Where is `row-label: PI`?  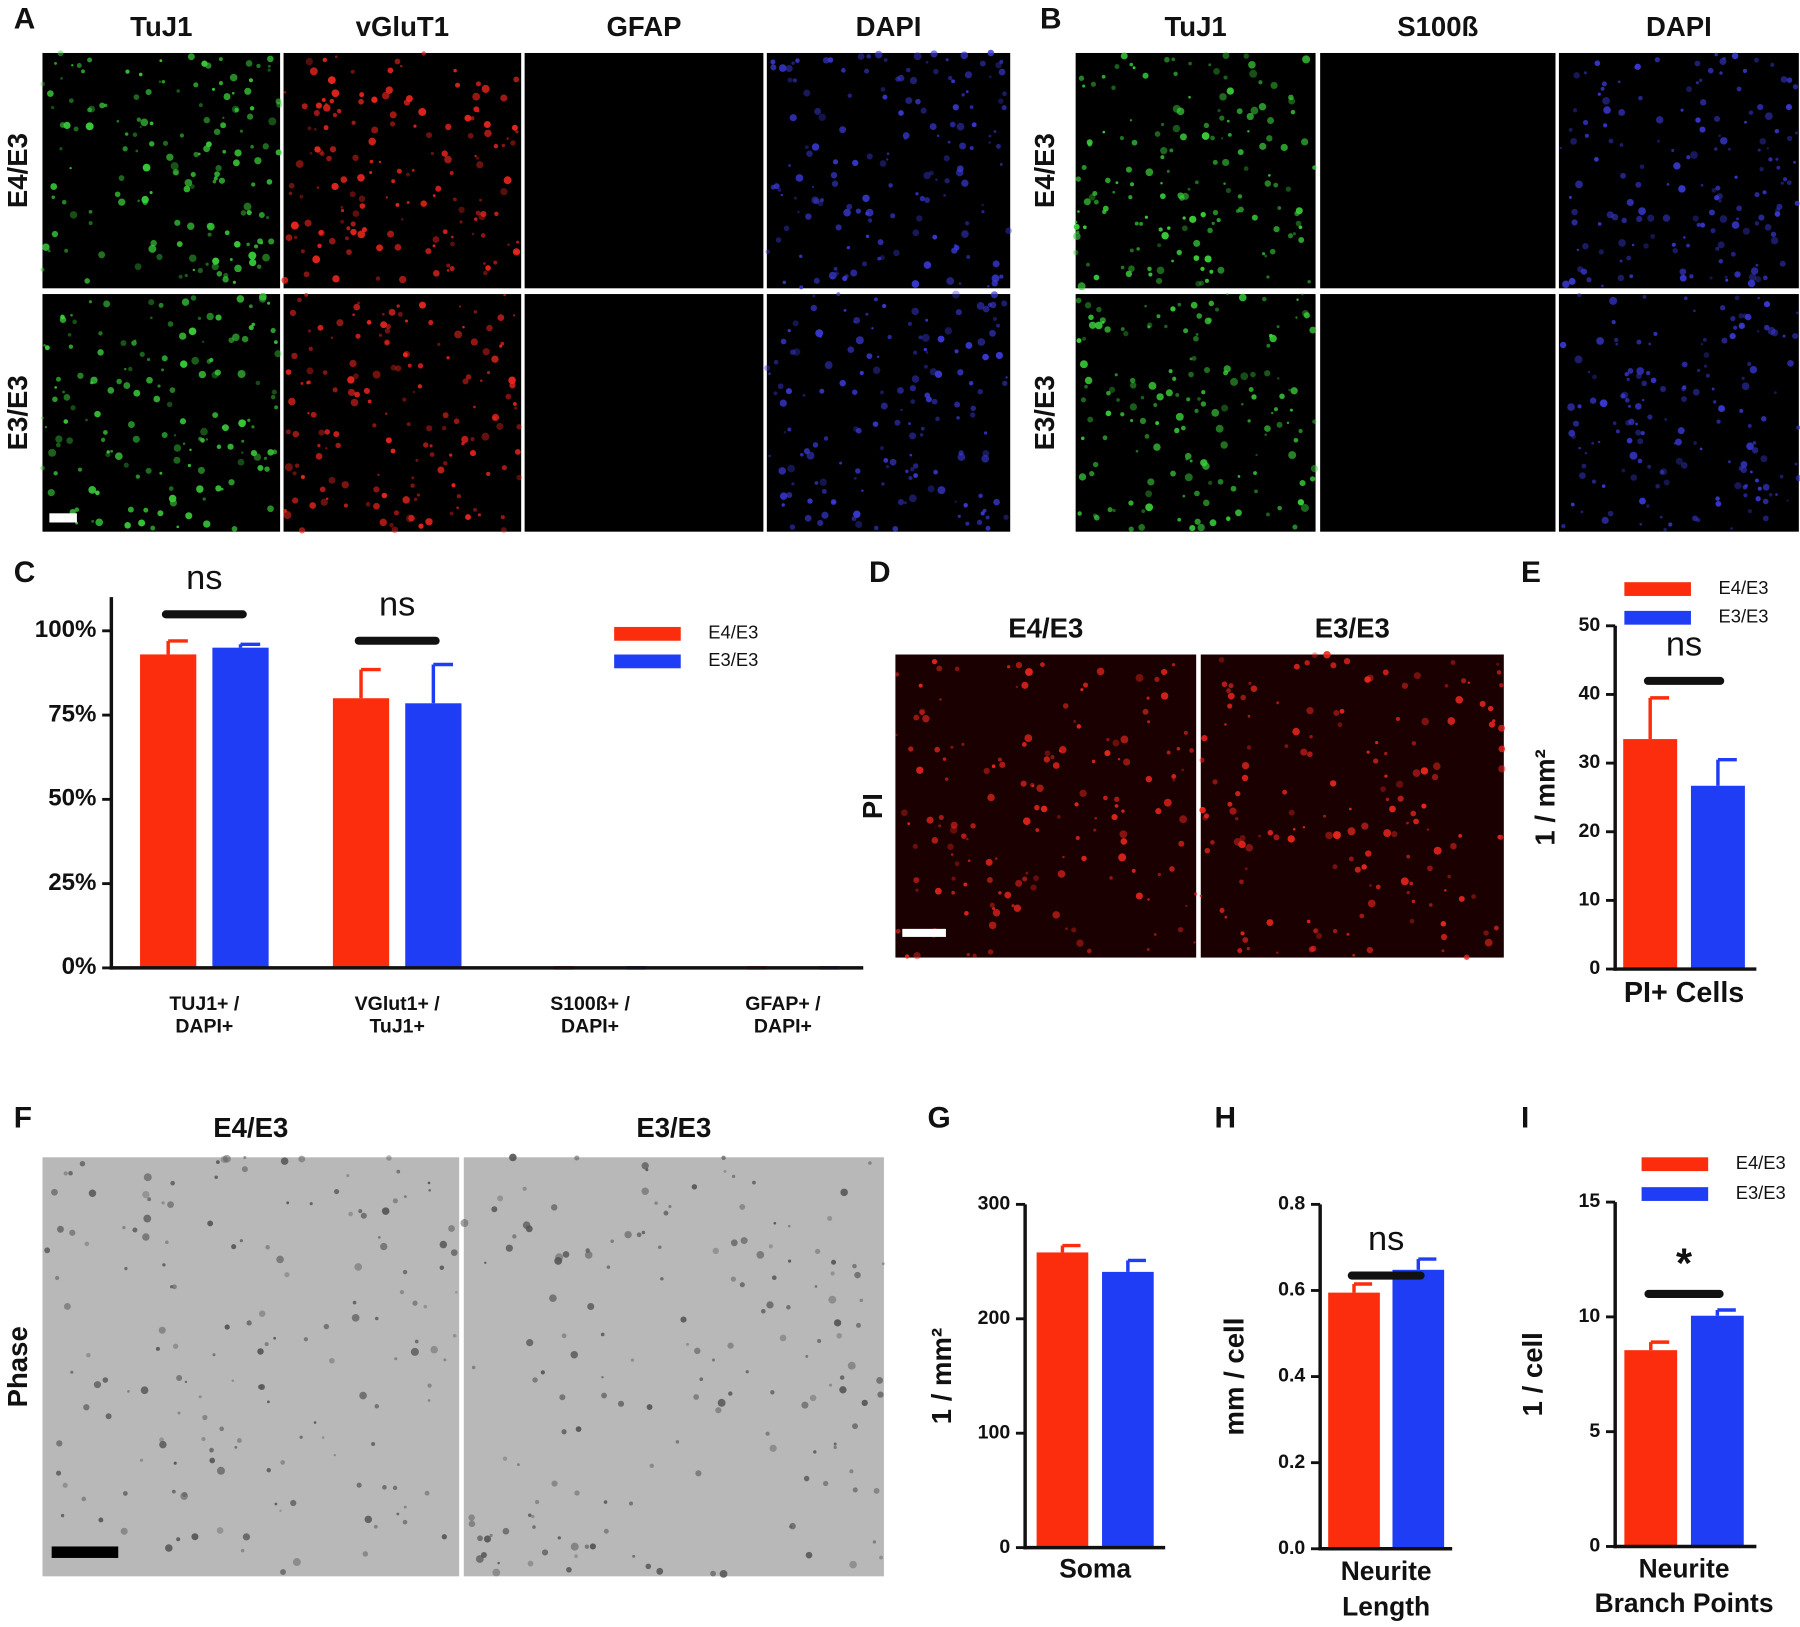 row-label: PI is located at coordinates (872, 806).